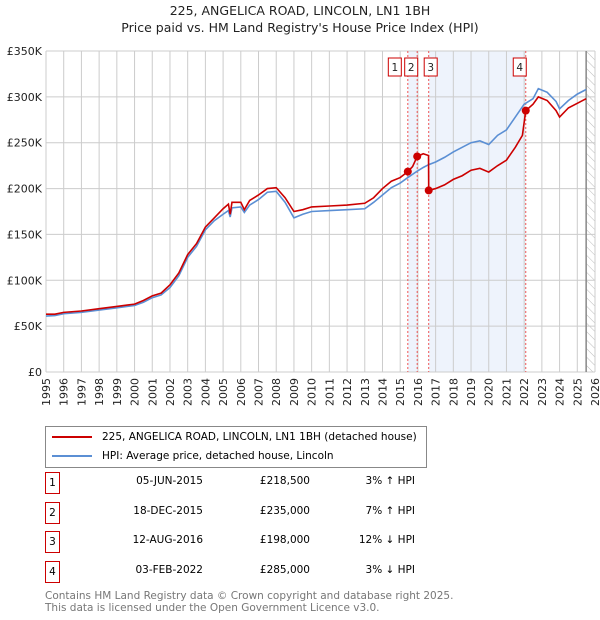 Image resolution: width=600 pixels, height=620 pixels. I want to click on x-tick-label: 1997, so click(81, 392).